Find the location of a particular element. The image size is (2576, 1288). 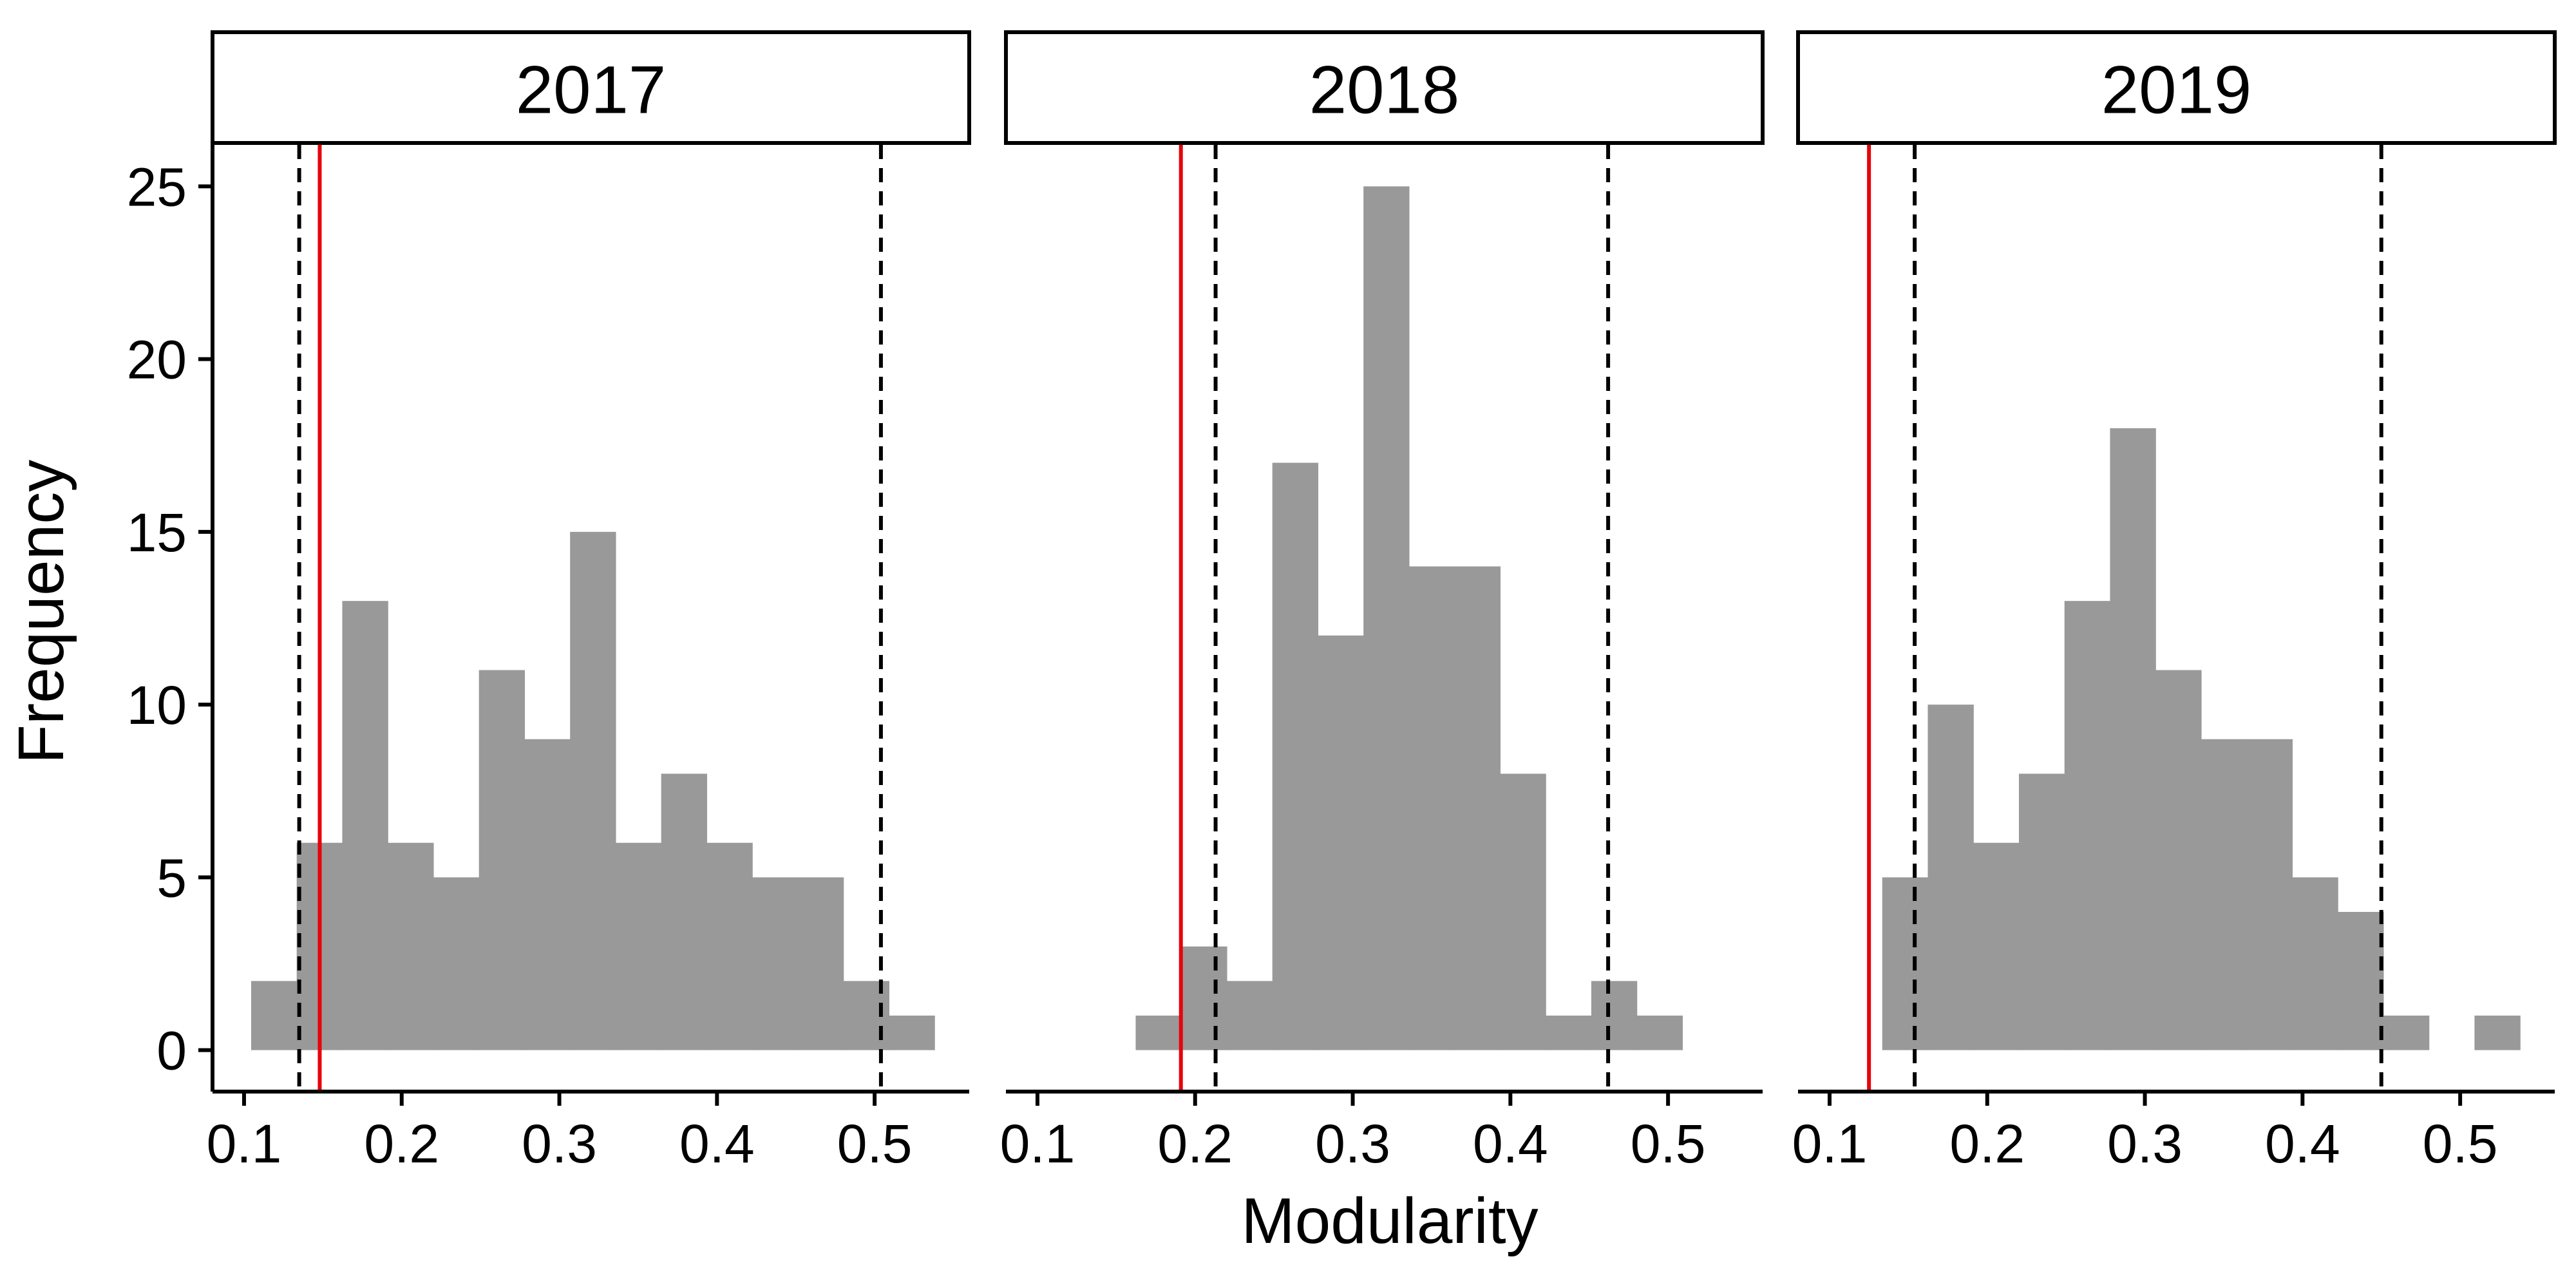

y-tick-label: 10 is located at coordinates (157, 705).